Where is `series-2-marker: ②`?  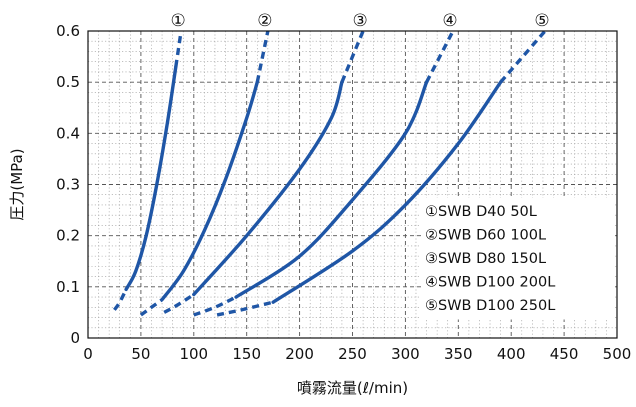 series-2-marker: ② is located at coordinates (264, 21).